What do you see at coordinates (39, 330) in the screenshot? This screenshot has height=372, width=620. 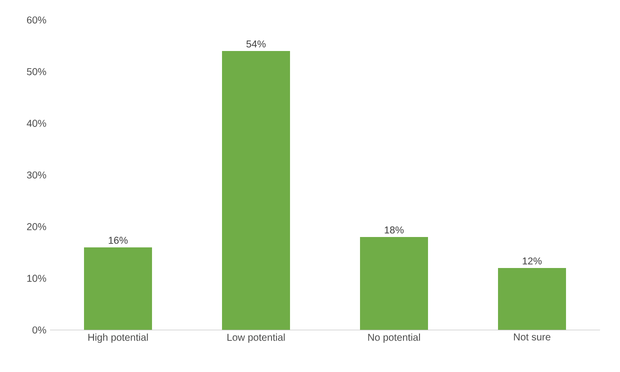 I see `y-tick-label: 0%` at bounding box center [39, 330].